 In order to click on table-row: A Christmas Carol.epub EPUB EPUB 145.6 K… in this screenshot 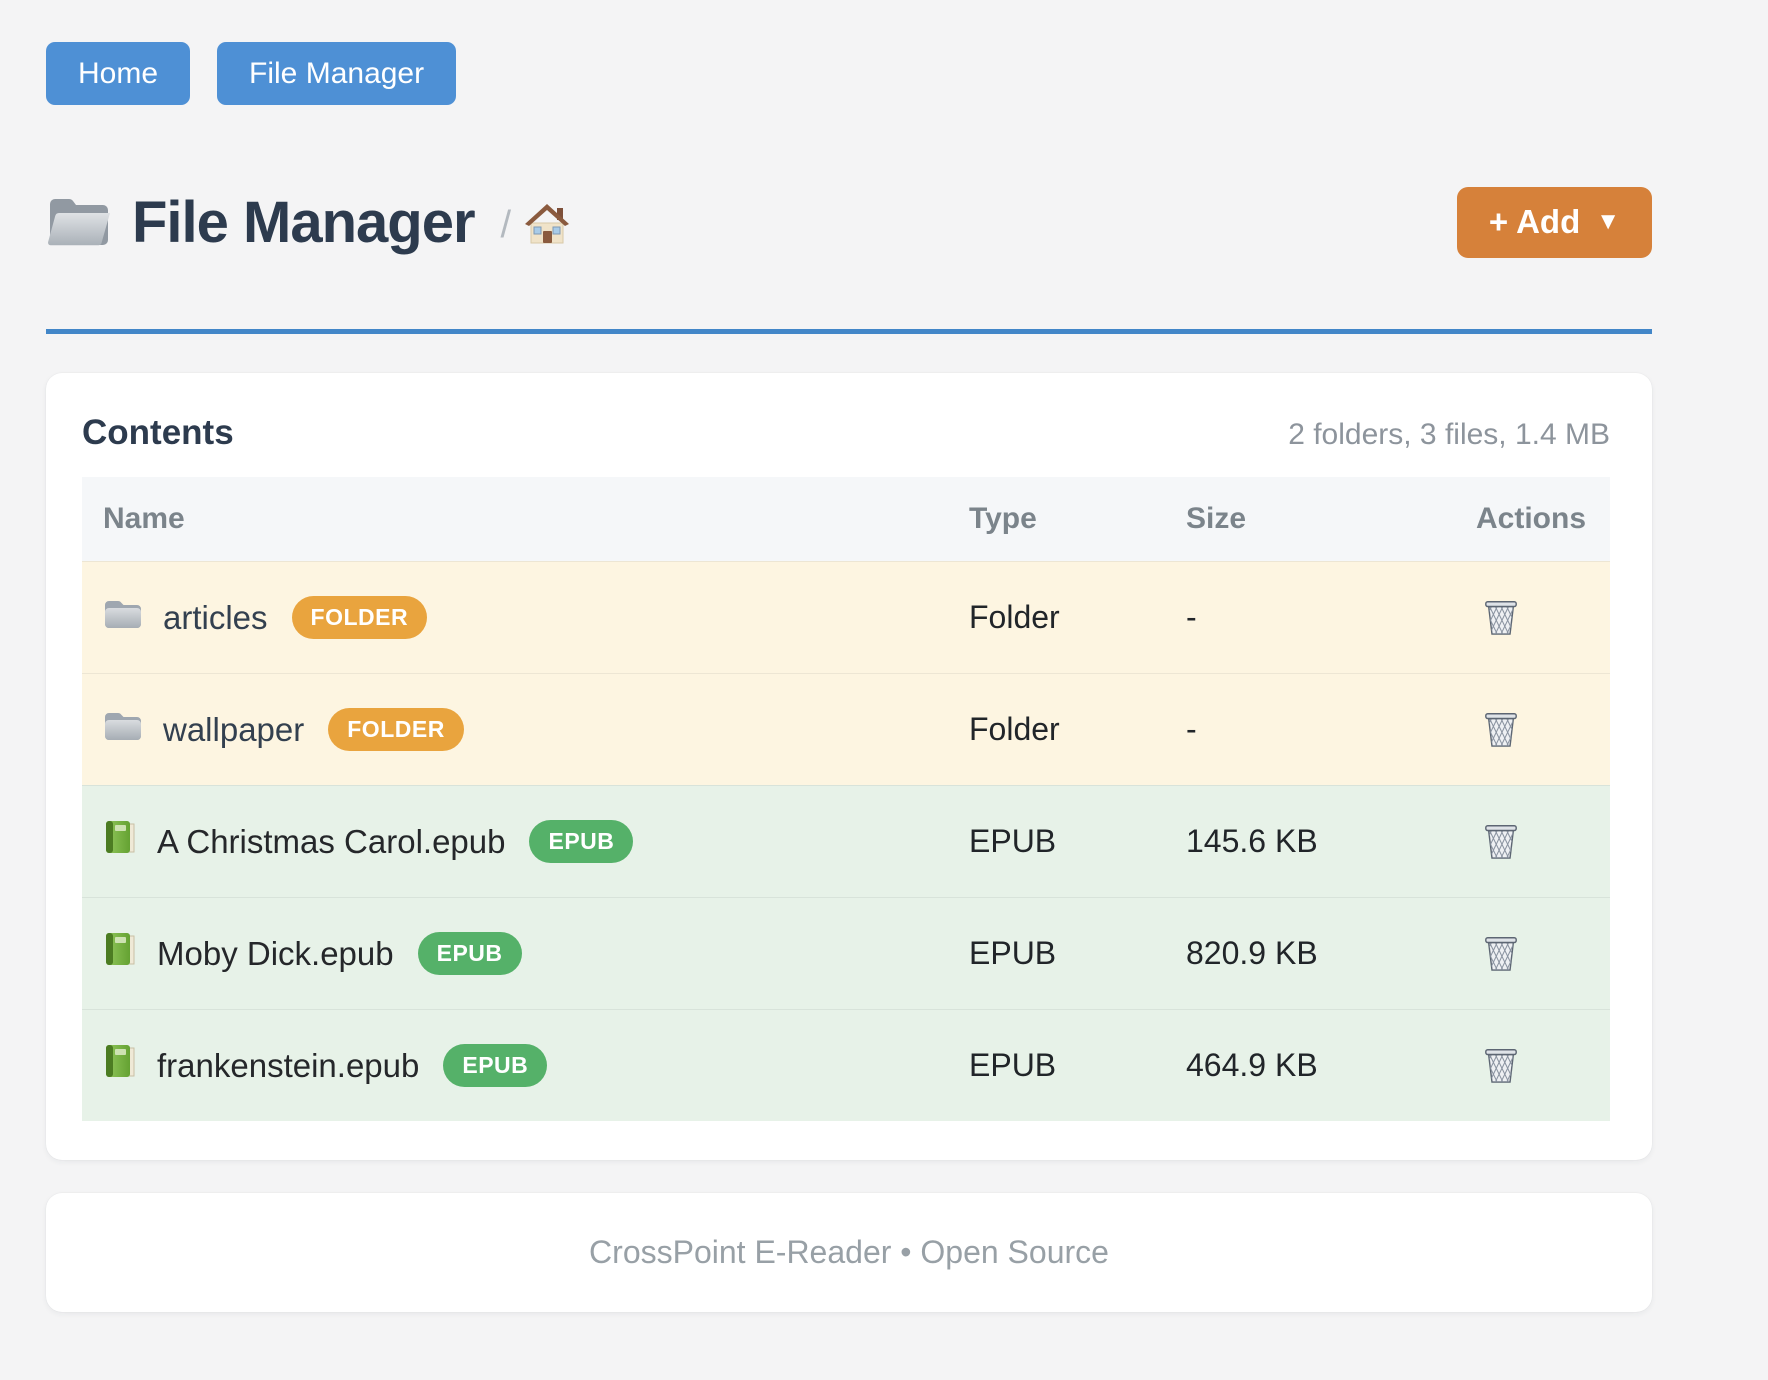, I will do `click(846, 841)`.